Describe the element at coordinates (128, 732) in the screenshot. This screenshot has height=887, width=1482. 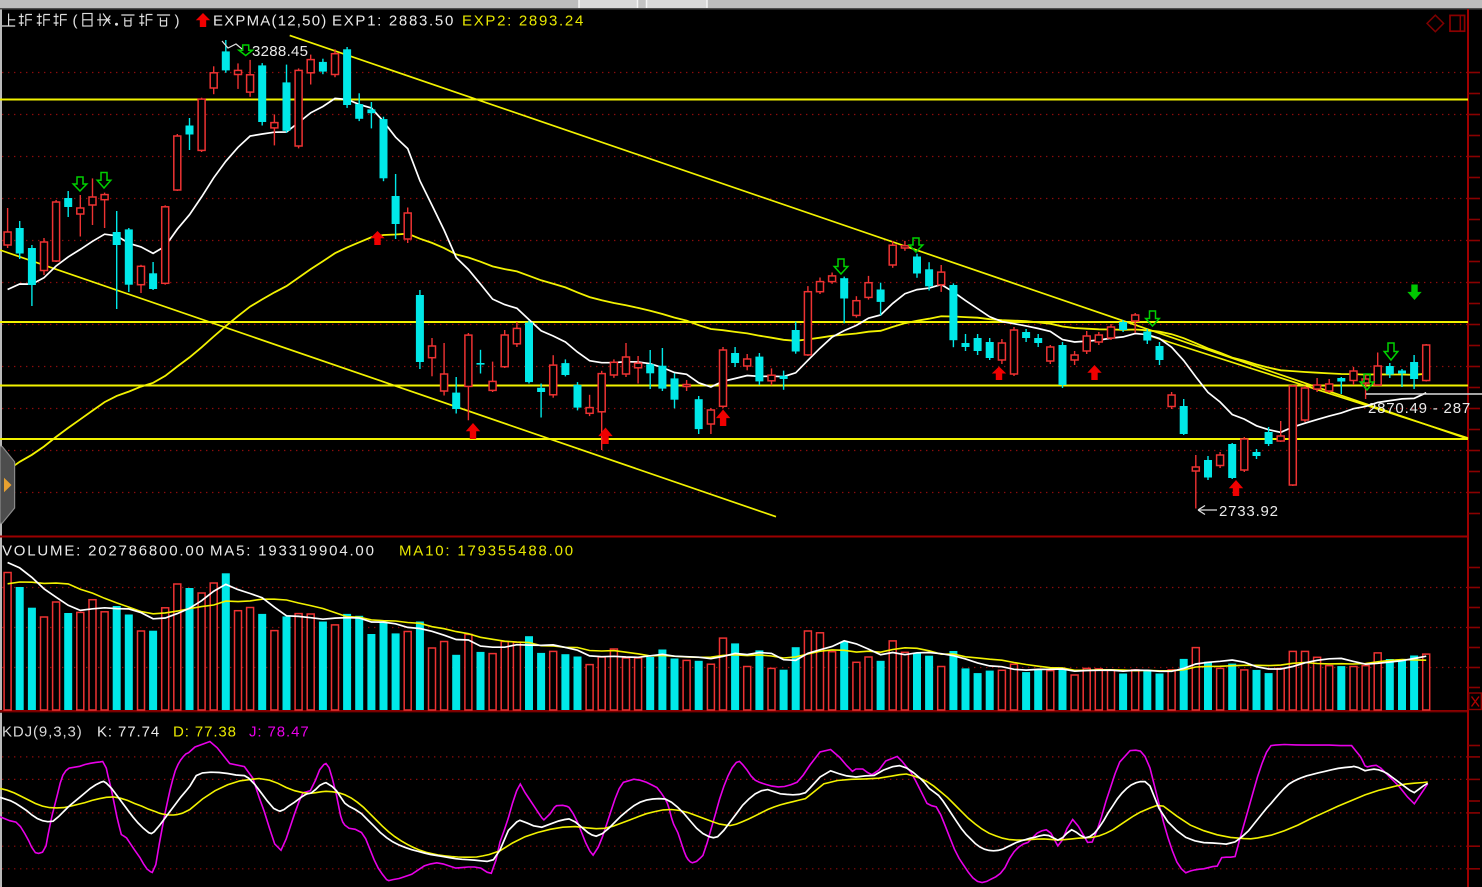
I see `svg-text: K: 77.74` at that location.